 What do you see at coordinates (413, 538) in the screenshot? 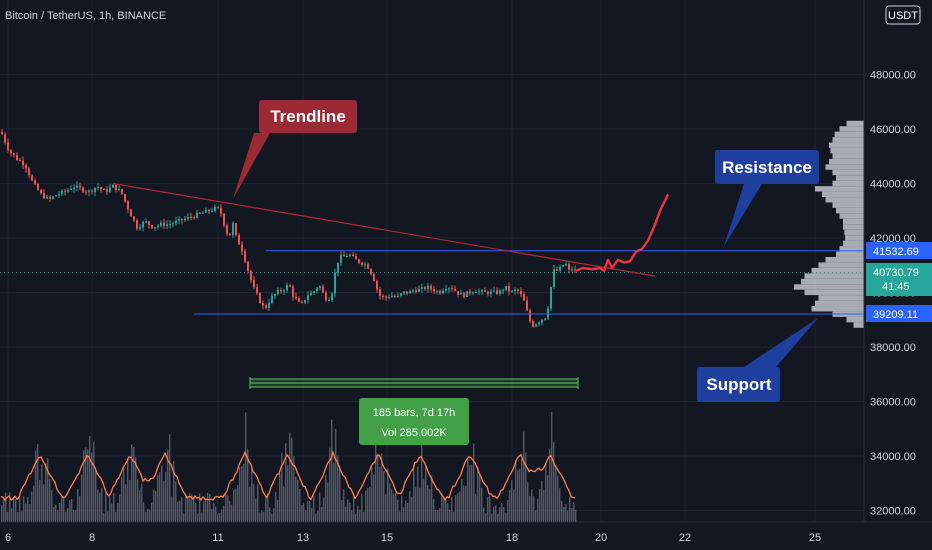
I see `time-axis: 6 8 11 13 15 18 20 22 25` at bounding box center [413, 538].